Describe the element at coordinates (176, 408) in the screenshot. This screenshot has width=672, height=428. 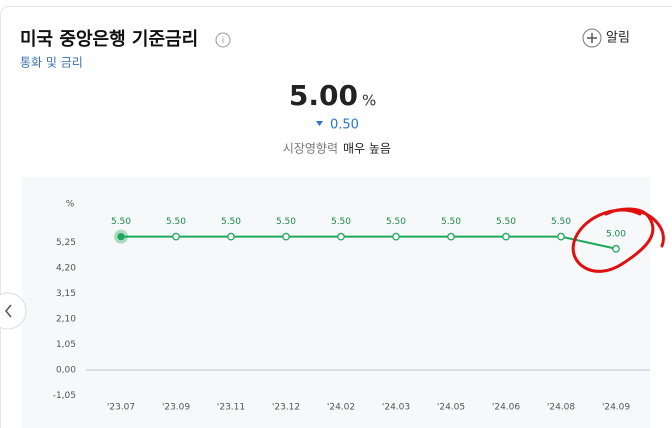
I see `x-tick-label: '23.09` at that location.